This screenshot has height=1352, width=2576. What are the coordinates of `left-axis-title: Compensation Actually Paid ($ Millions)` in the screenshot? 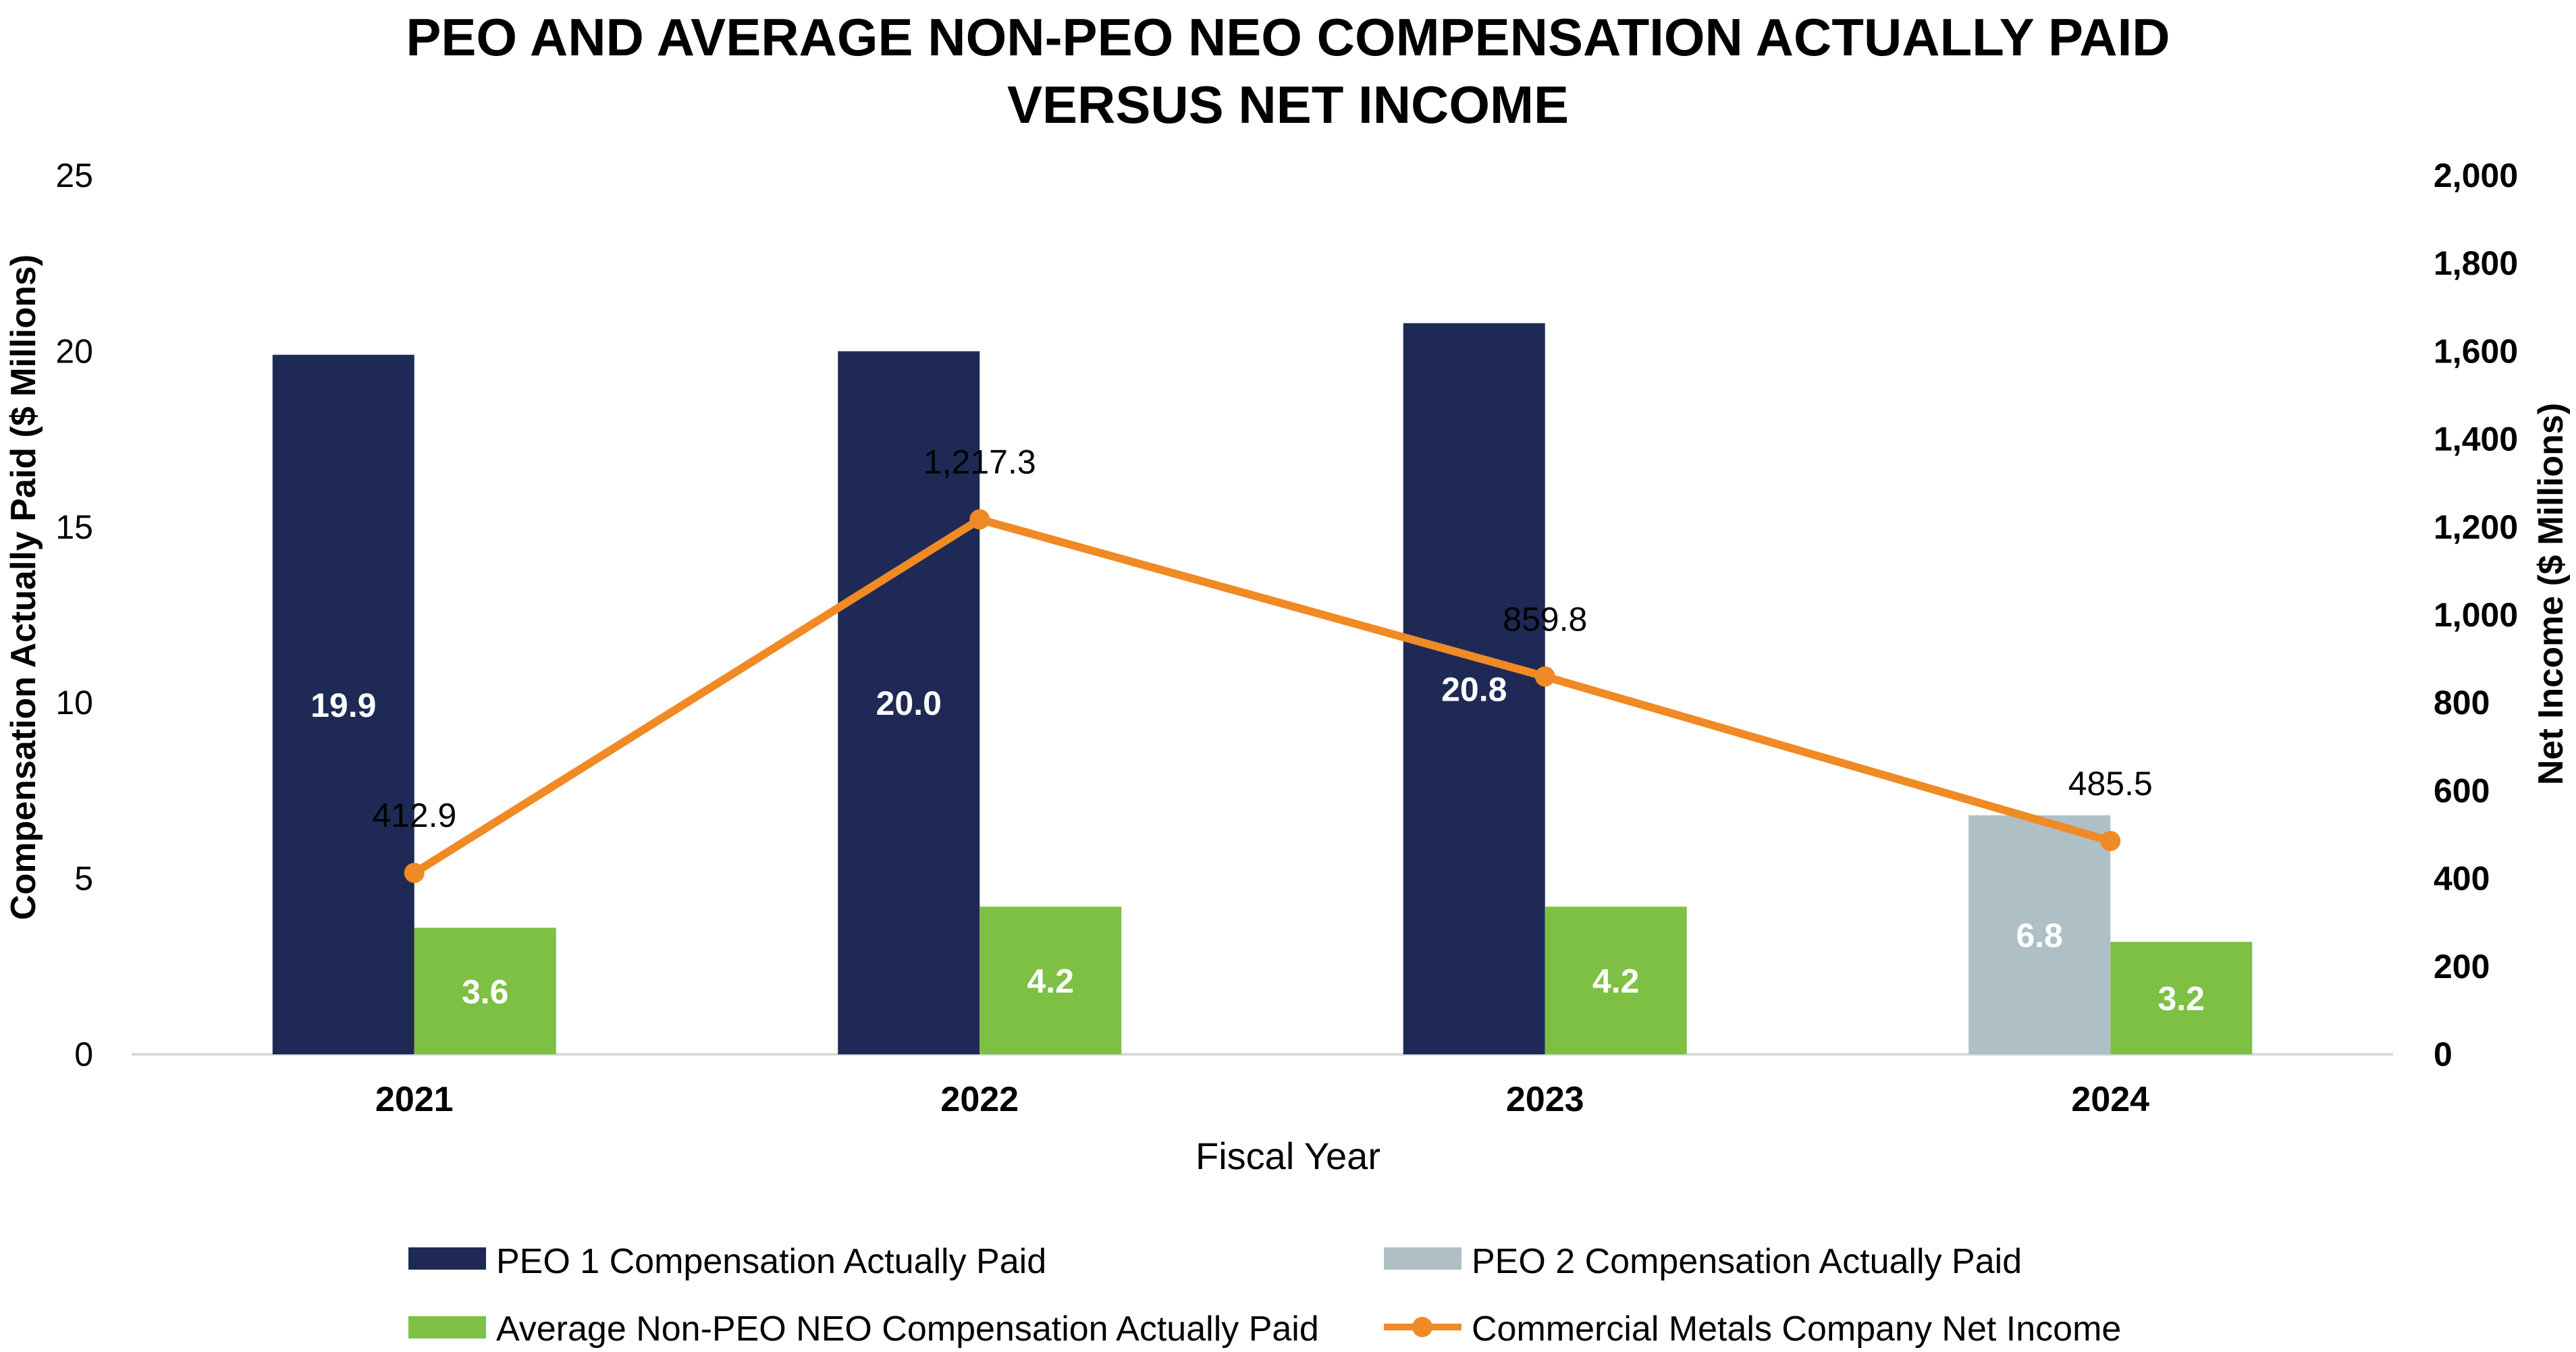 It's located at (23, 587).